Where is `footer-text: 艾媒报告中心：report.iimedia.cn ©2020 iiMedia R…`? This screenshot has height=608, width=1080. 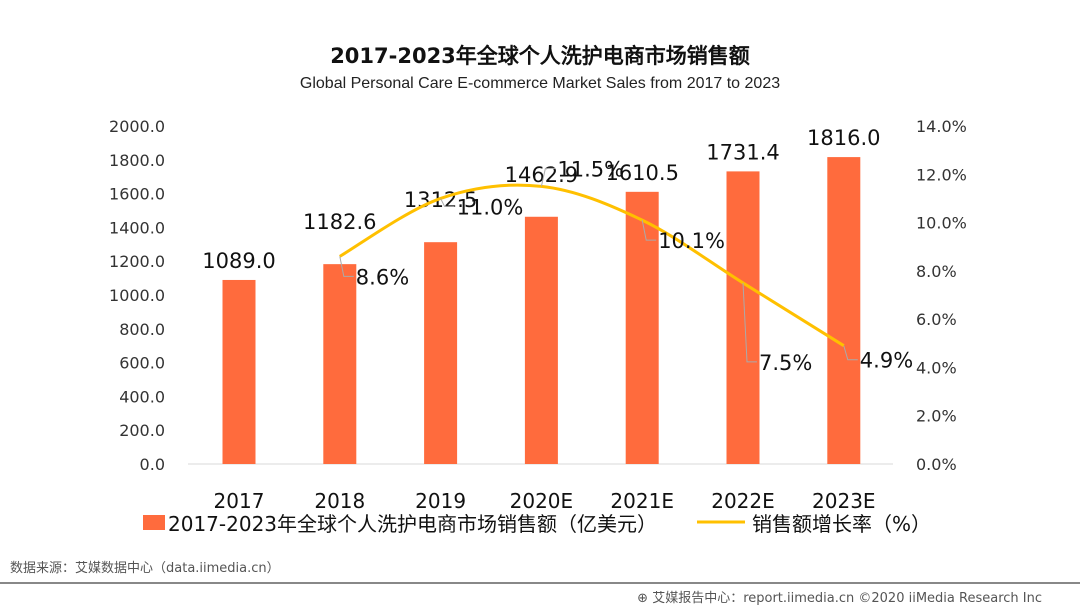
footer-text: 艾媒报告中心：report.iimedia.cn ©2020 iiMedia R… is located at coordinates (847, 598).